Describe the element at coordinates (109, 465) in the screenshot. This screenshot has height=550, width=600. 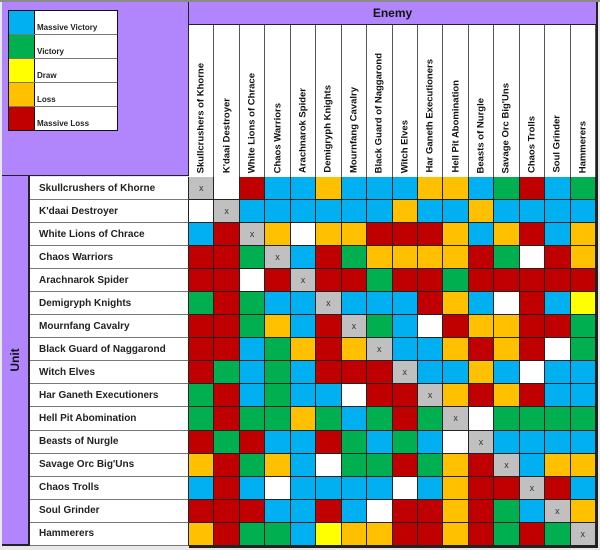
I see `row-header: Savage Orc Big'Uns` at that location.